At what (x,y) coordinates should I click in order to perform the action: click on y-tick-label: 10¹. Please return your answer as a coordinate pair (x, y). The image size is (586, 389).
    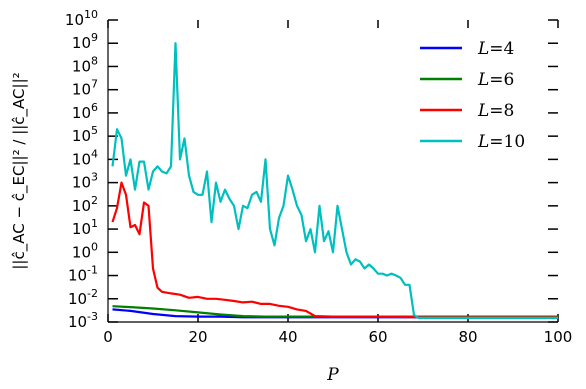
    Looking at the image, I should click on (85, 227).